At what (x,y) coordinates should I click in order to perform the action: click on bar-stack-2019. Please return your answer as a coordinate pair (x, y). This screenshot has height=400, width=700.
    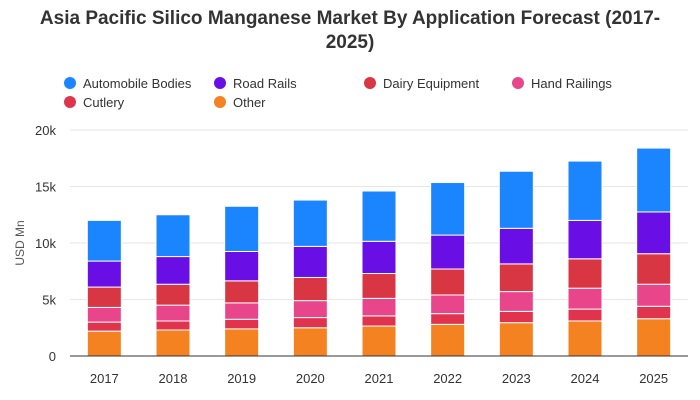
    Looking at the image, I should click on (242, 281).